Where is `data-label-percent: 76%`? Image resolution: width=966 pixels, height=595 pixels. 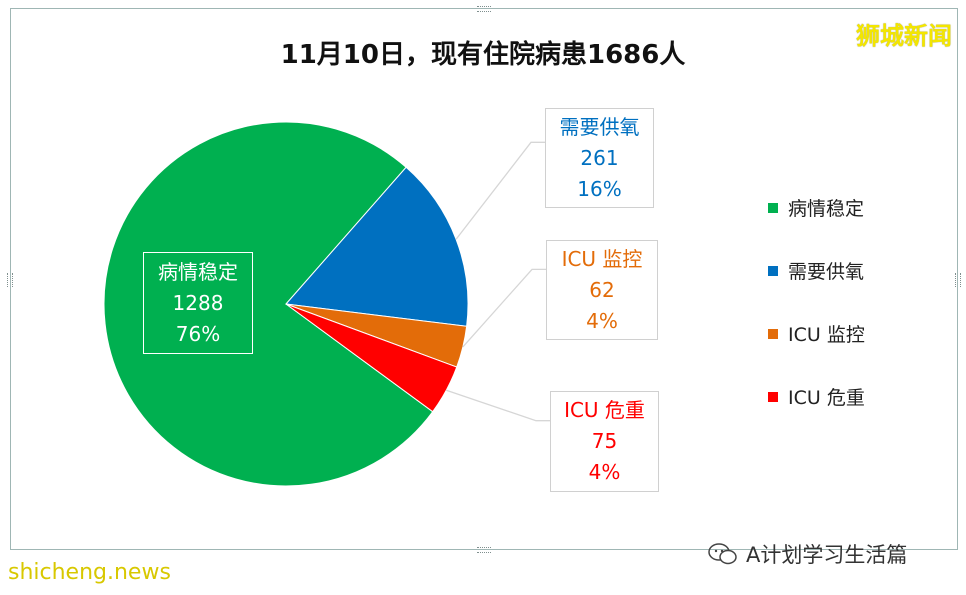
data-label-percent: 76% is located at coordinates (198, 333).